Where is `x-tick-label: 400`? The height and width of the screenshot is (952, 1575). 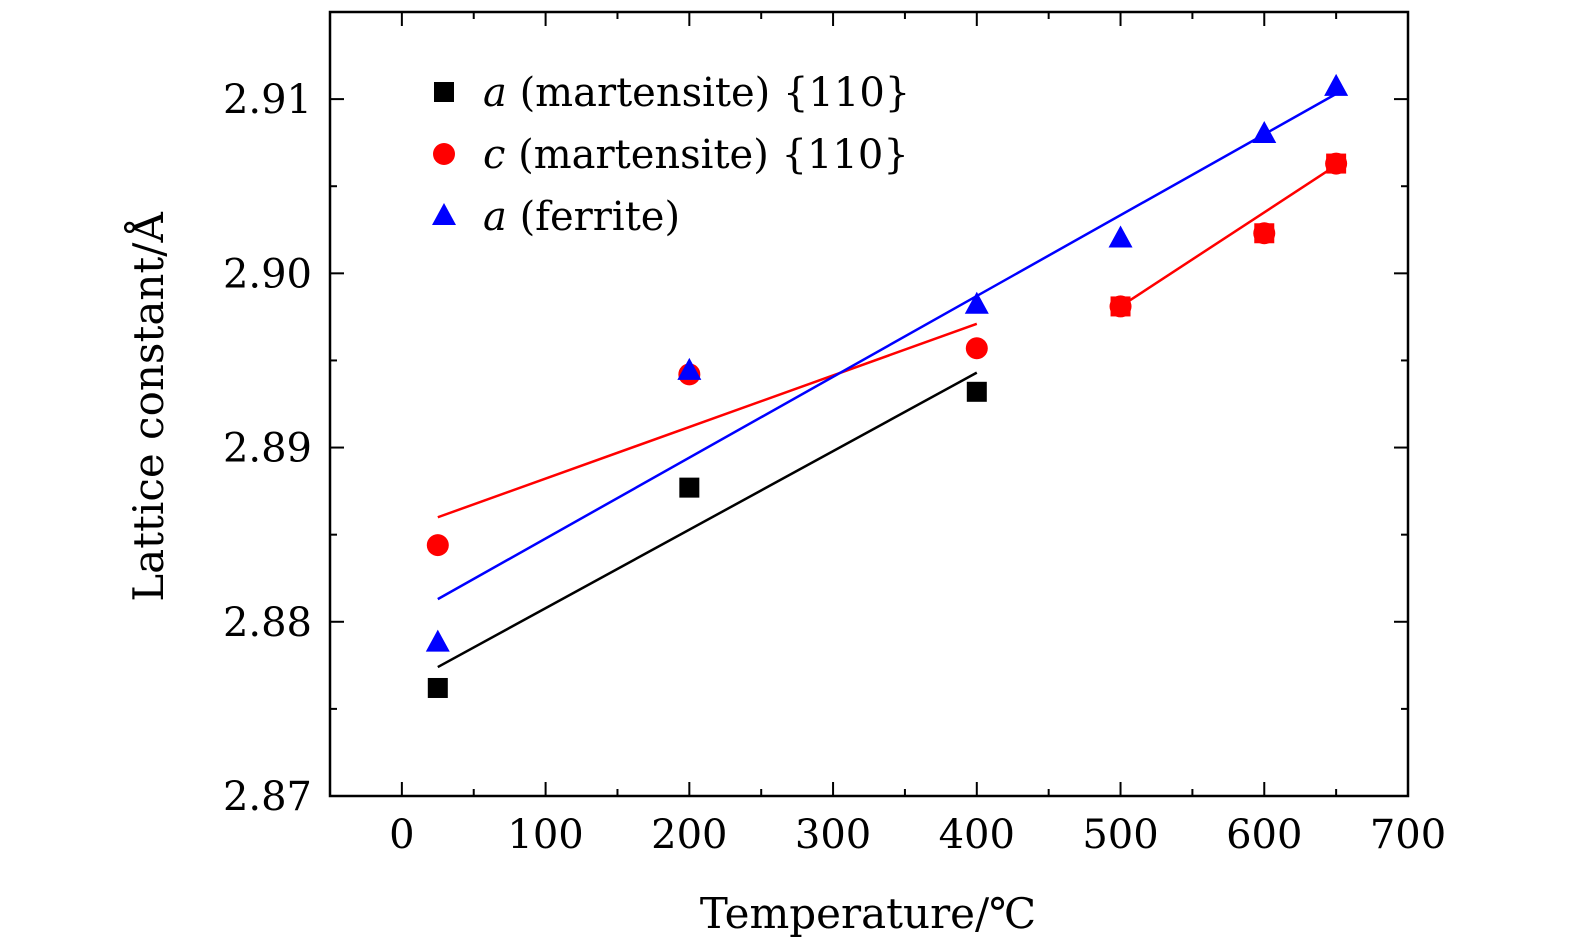
x-tick-label: 400 is located at coordinates (977, 835).